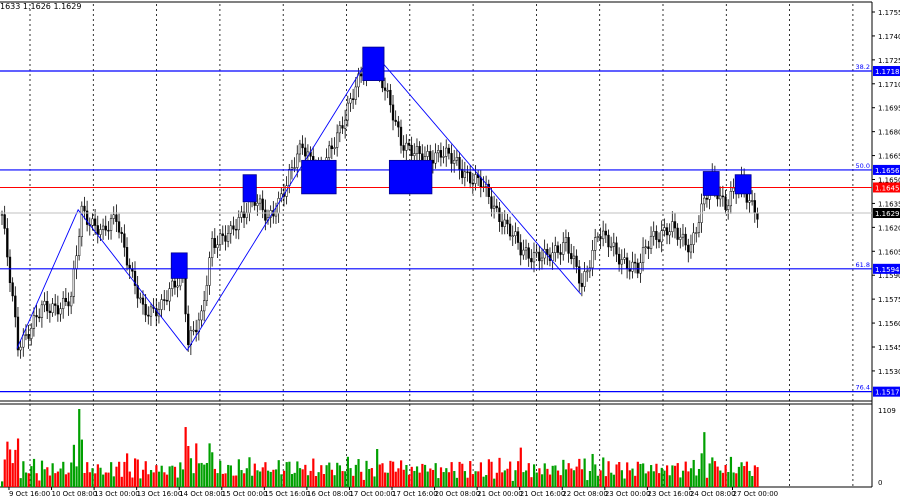 The width and height of the screenshot is (900, 500). Describe the element at coordinates (863, 166) in the screenshot. I see `fib-level-label: 50.0` at that location.